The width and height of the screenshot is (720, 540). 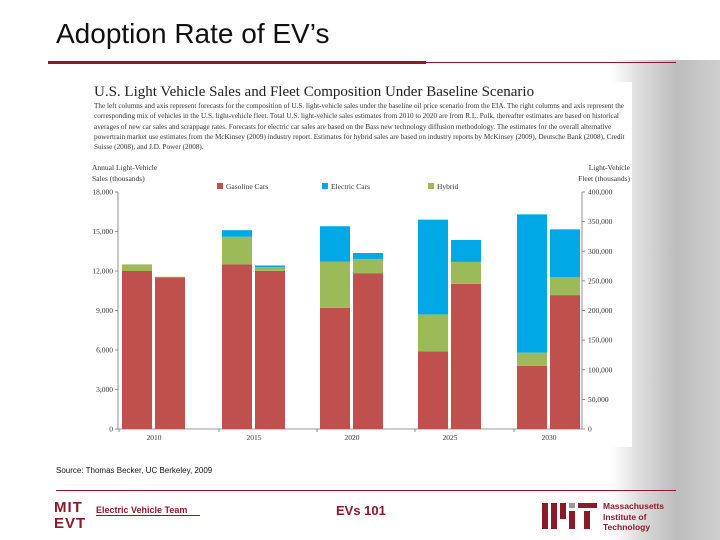 I want to click on y-left-label-line: Annual Light-Vehicle, so click(x=125, y=167).